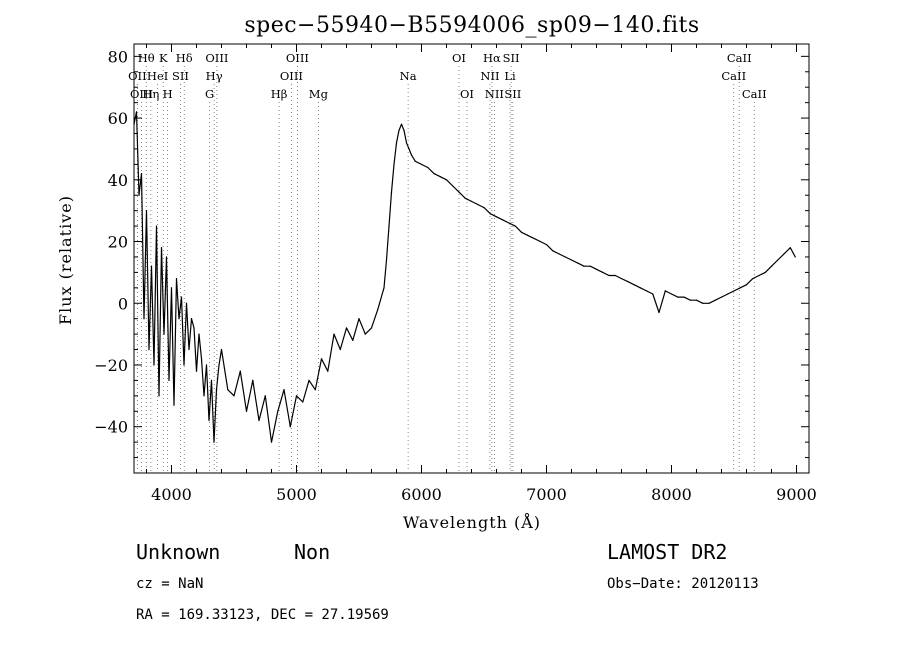 The image size is (900, 655). I want to click on x-tick-label: 4000, so click(171, 494).